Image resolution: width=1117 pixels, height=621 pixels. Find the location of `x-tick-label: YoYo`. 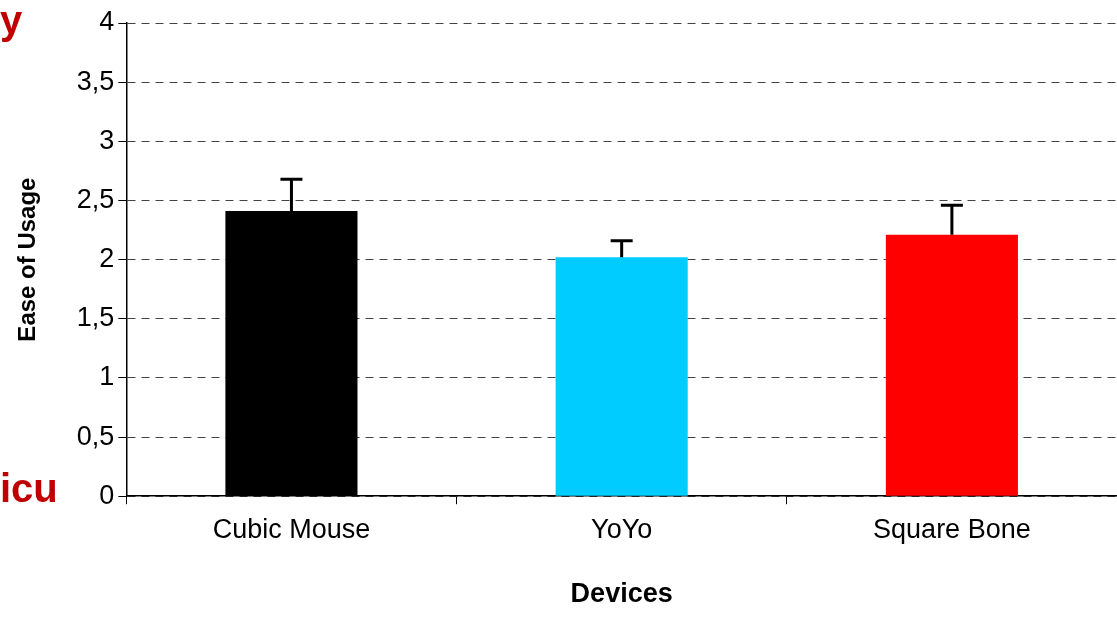

x-tick-label: YoYo is located at coordinates (622, 528).